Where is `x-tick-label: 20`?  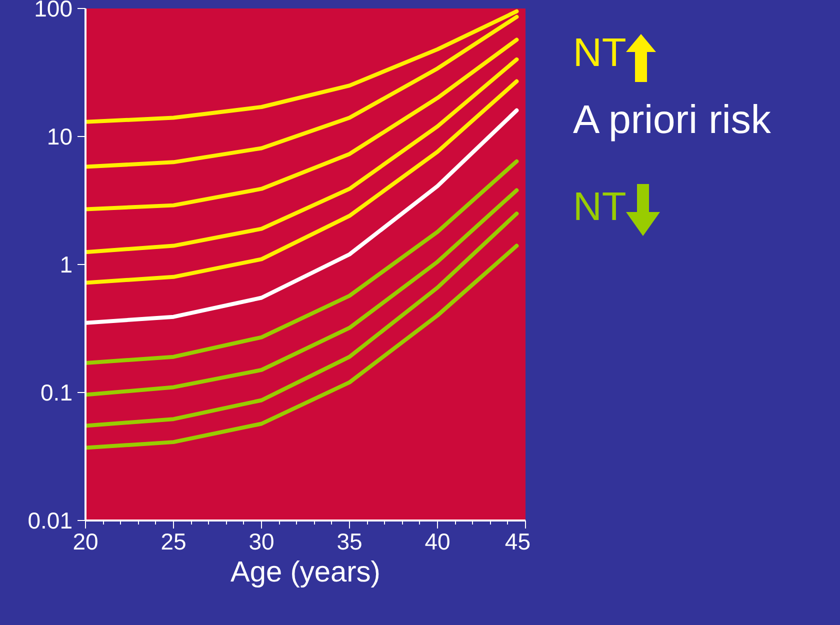 x-tick-label: 20 is located at coordinates (85, 541).